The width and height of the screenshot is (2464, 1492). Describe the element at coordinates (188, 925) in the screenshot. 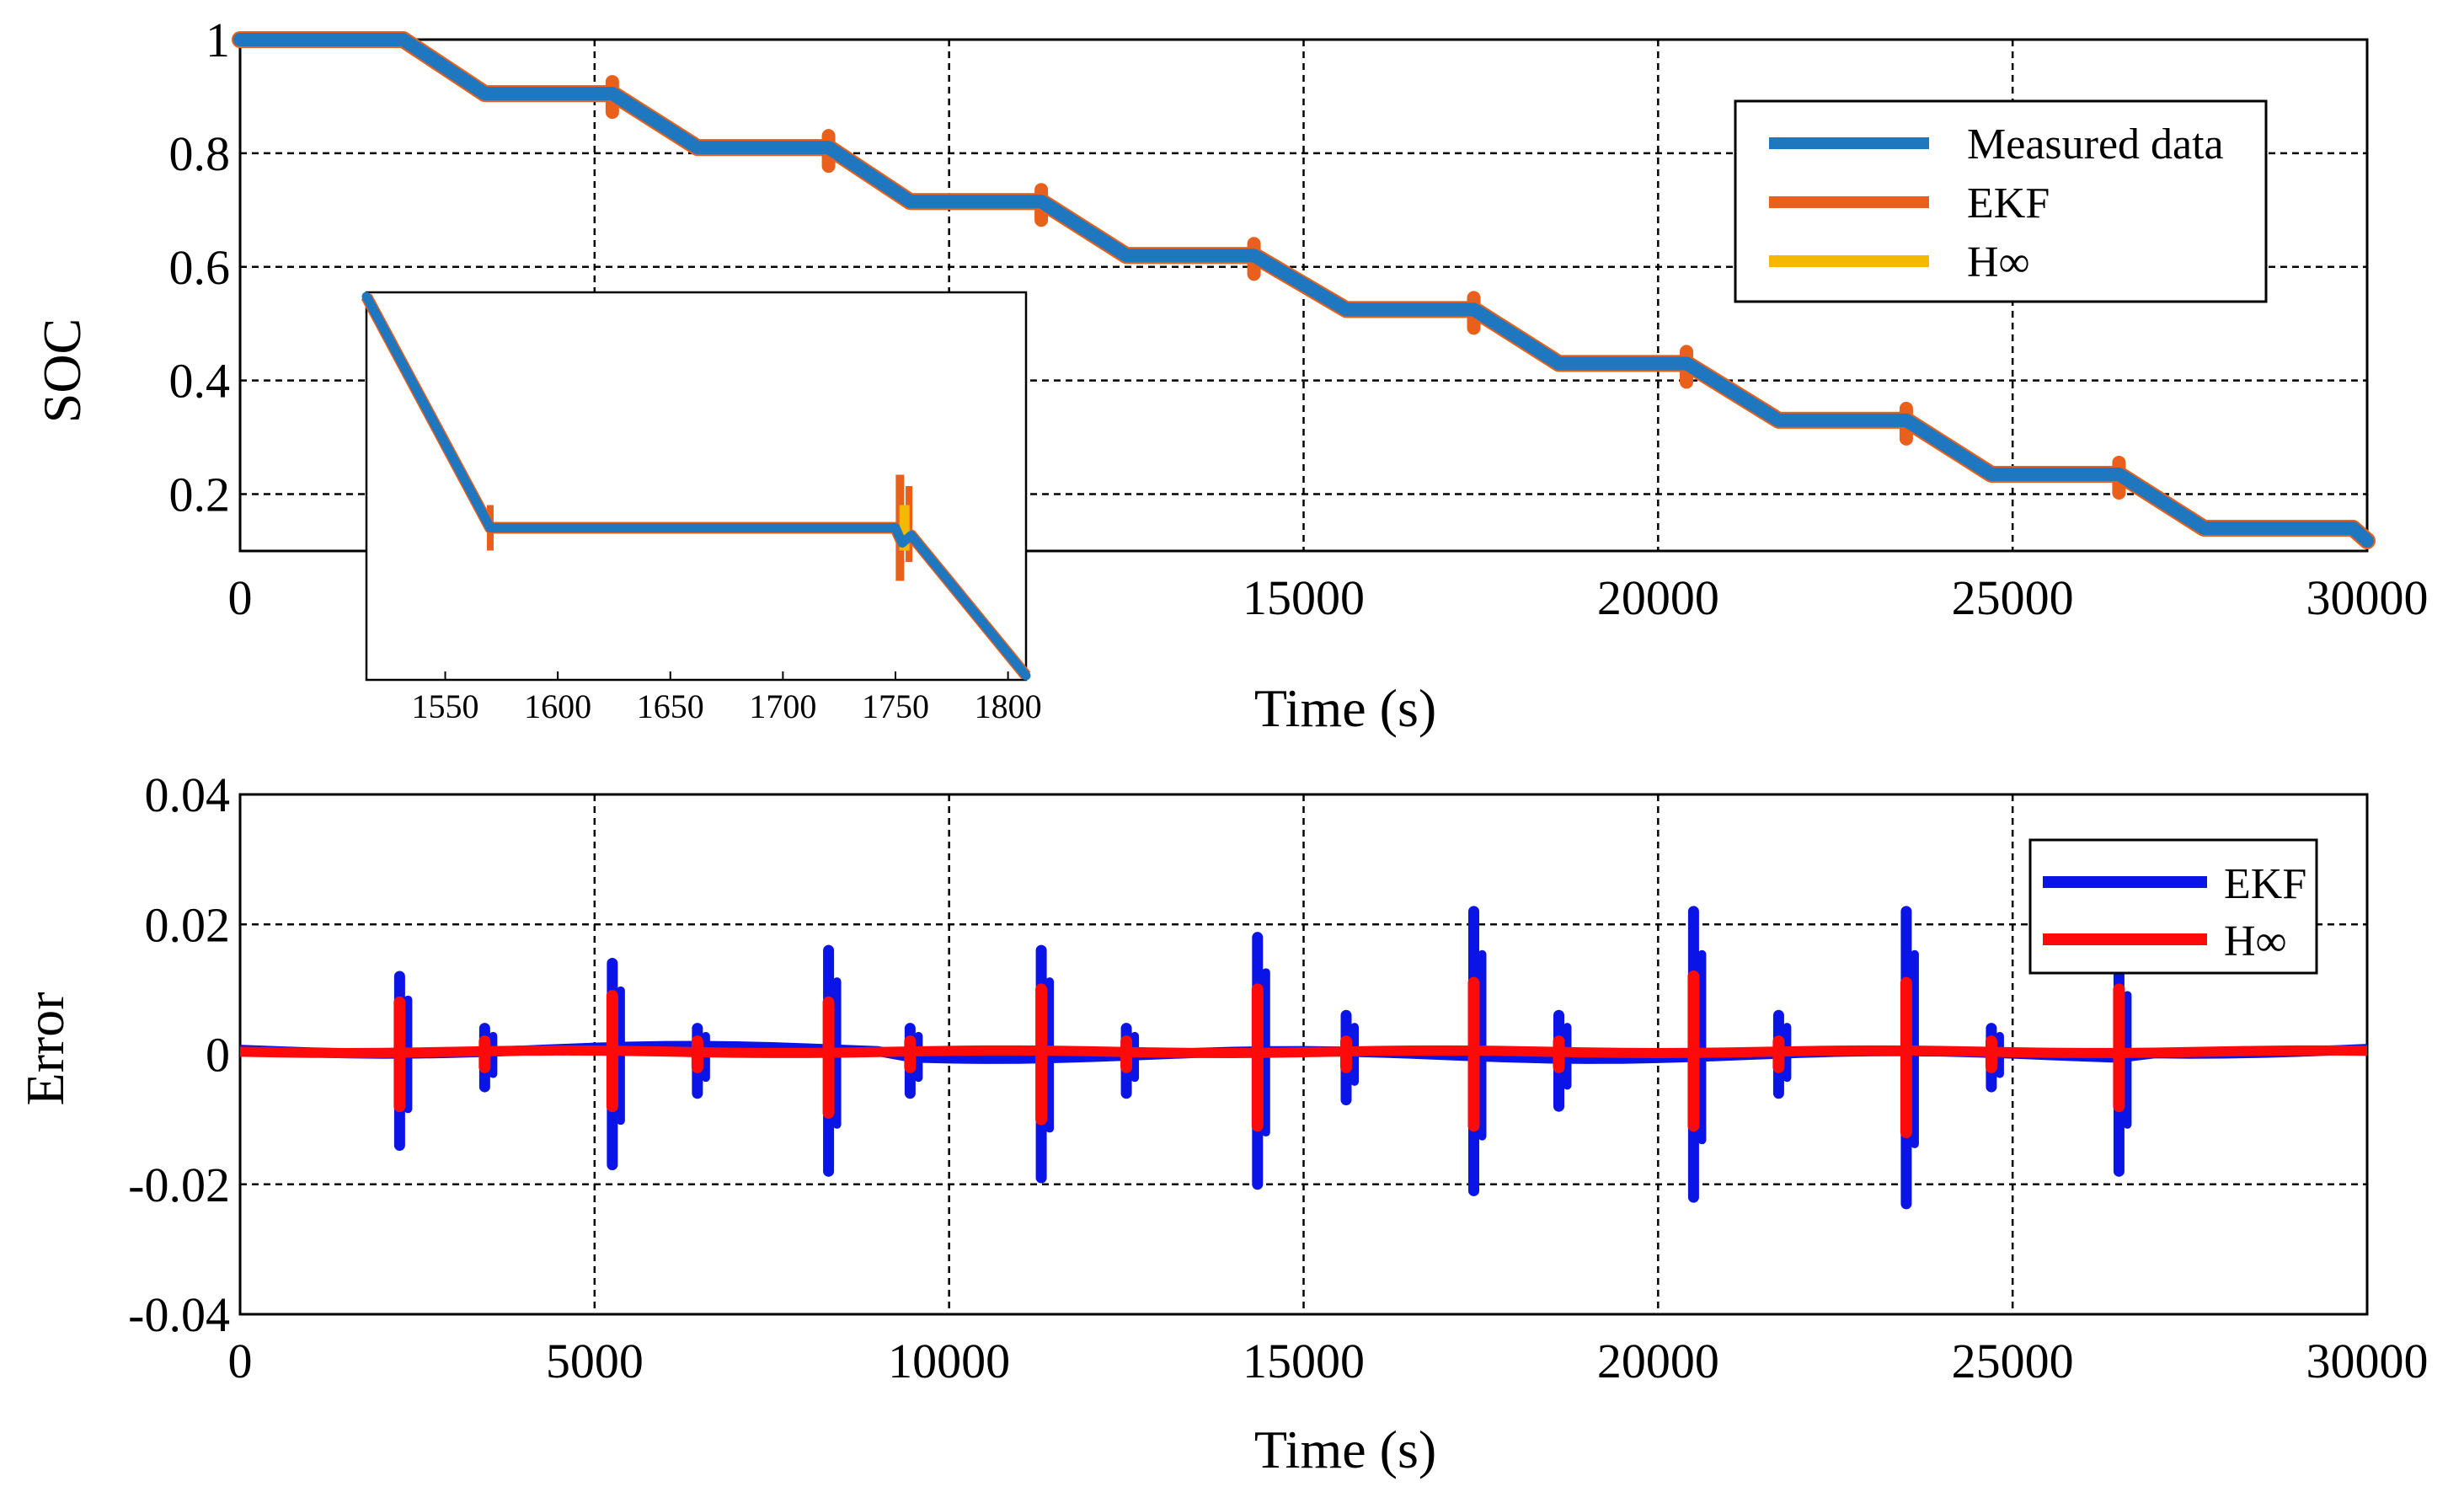

I see `error-ytick-label: 0.02` at that location.